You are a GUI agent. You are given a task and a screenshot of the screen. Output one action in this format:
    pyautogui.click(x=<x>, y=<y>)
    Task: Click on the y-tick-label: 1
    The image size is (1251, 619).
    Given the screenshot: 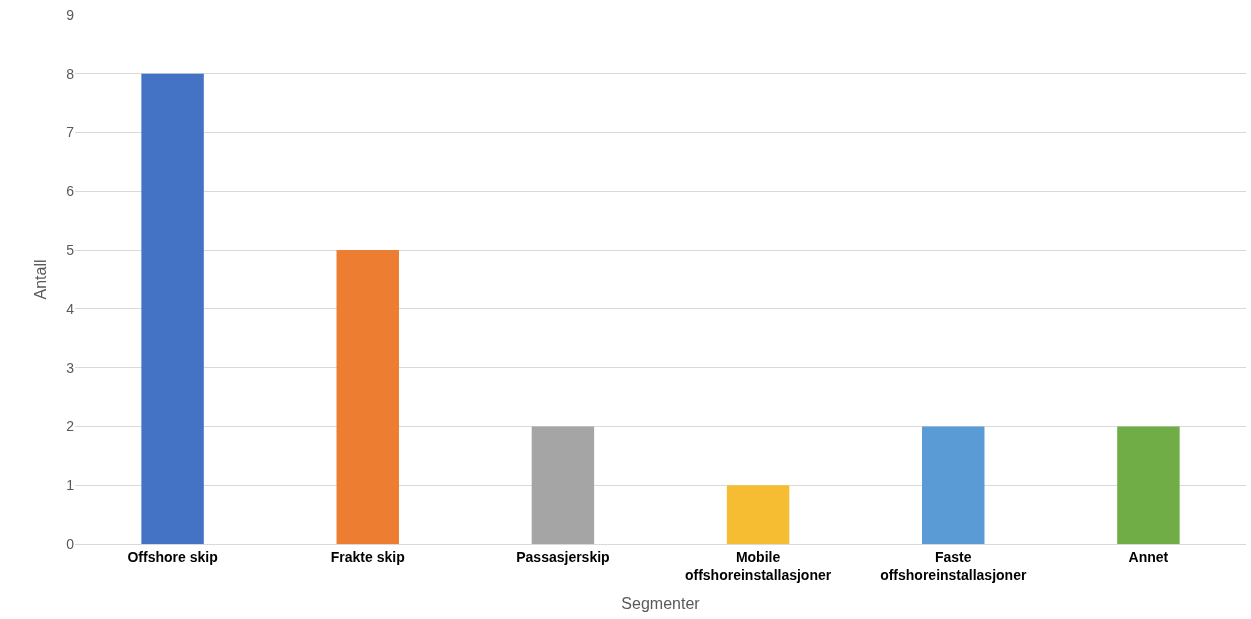 What is the action you would take?
    pyautogui.click(x=70, y=485)
    